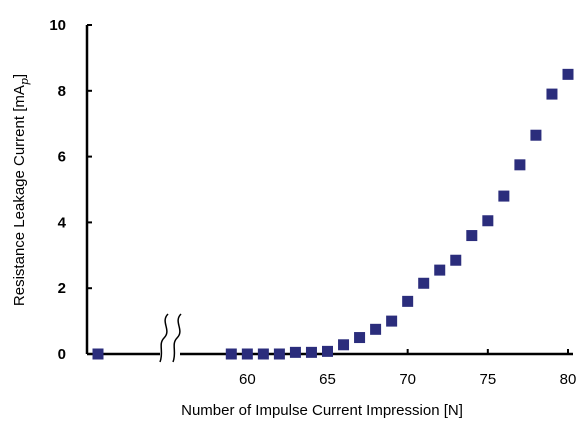 This screenshot has width=587, height=430. Describe the element at coordinates (170, 338) in the screenshot. I see `axis-break-mark` at that location.